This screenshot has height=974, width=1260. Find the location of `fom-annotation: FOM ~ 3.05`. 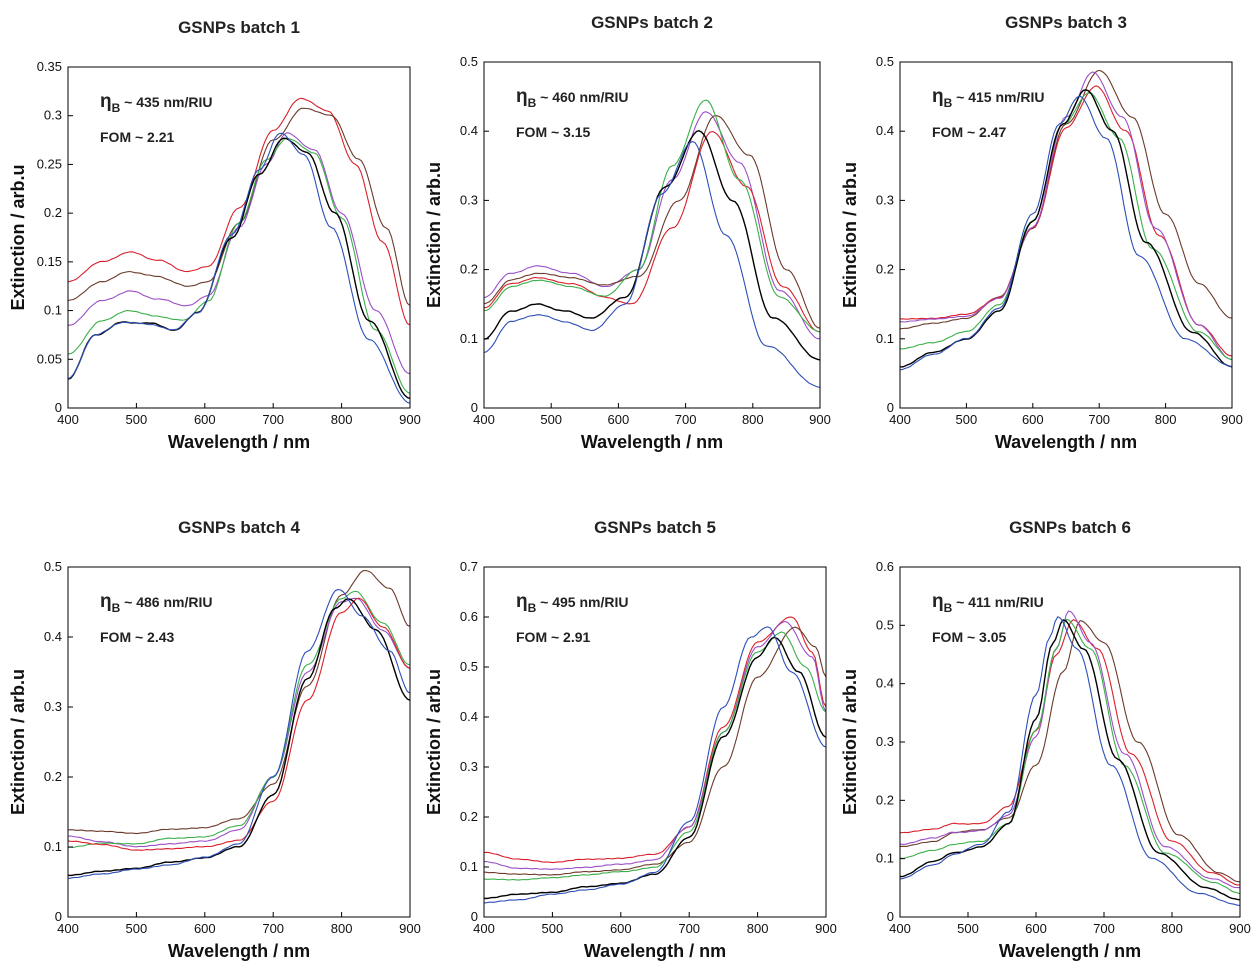

fom-annotation: FOM ~ 3.05 is located at coordinates (969, 637).